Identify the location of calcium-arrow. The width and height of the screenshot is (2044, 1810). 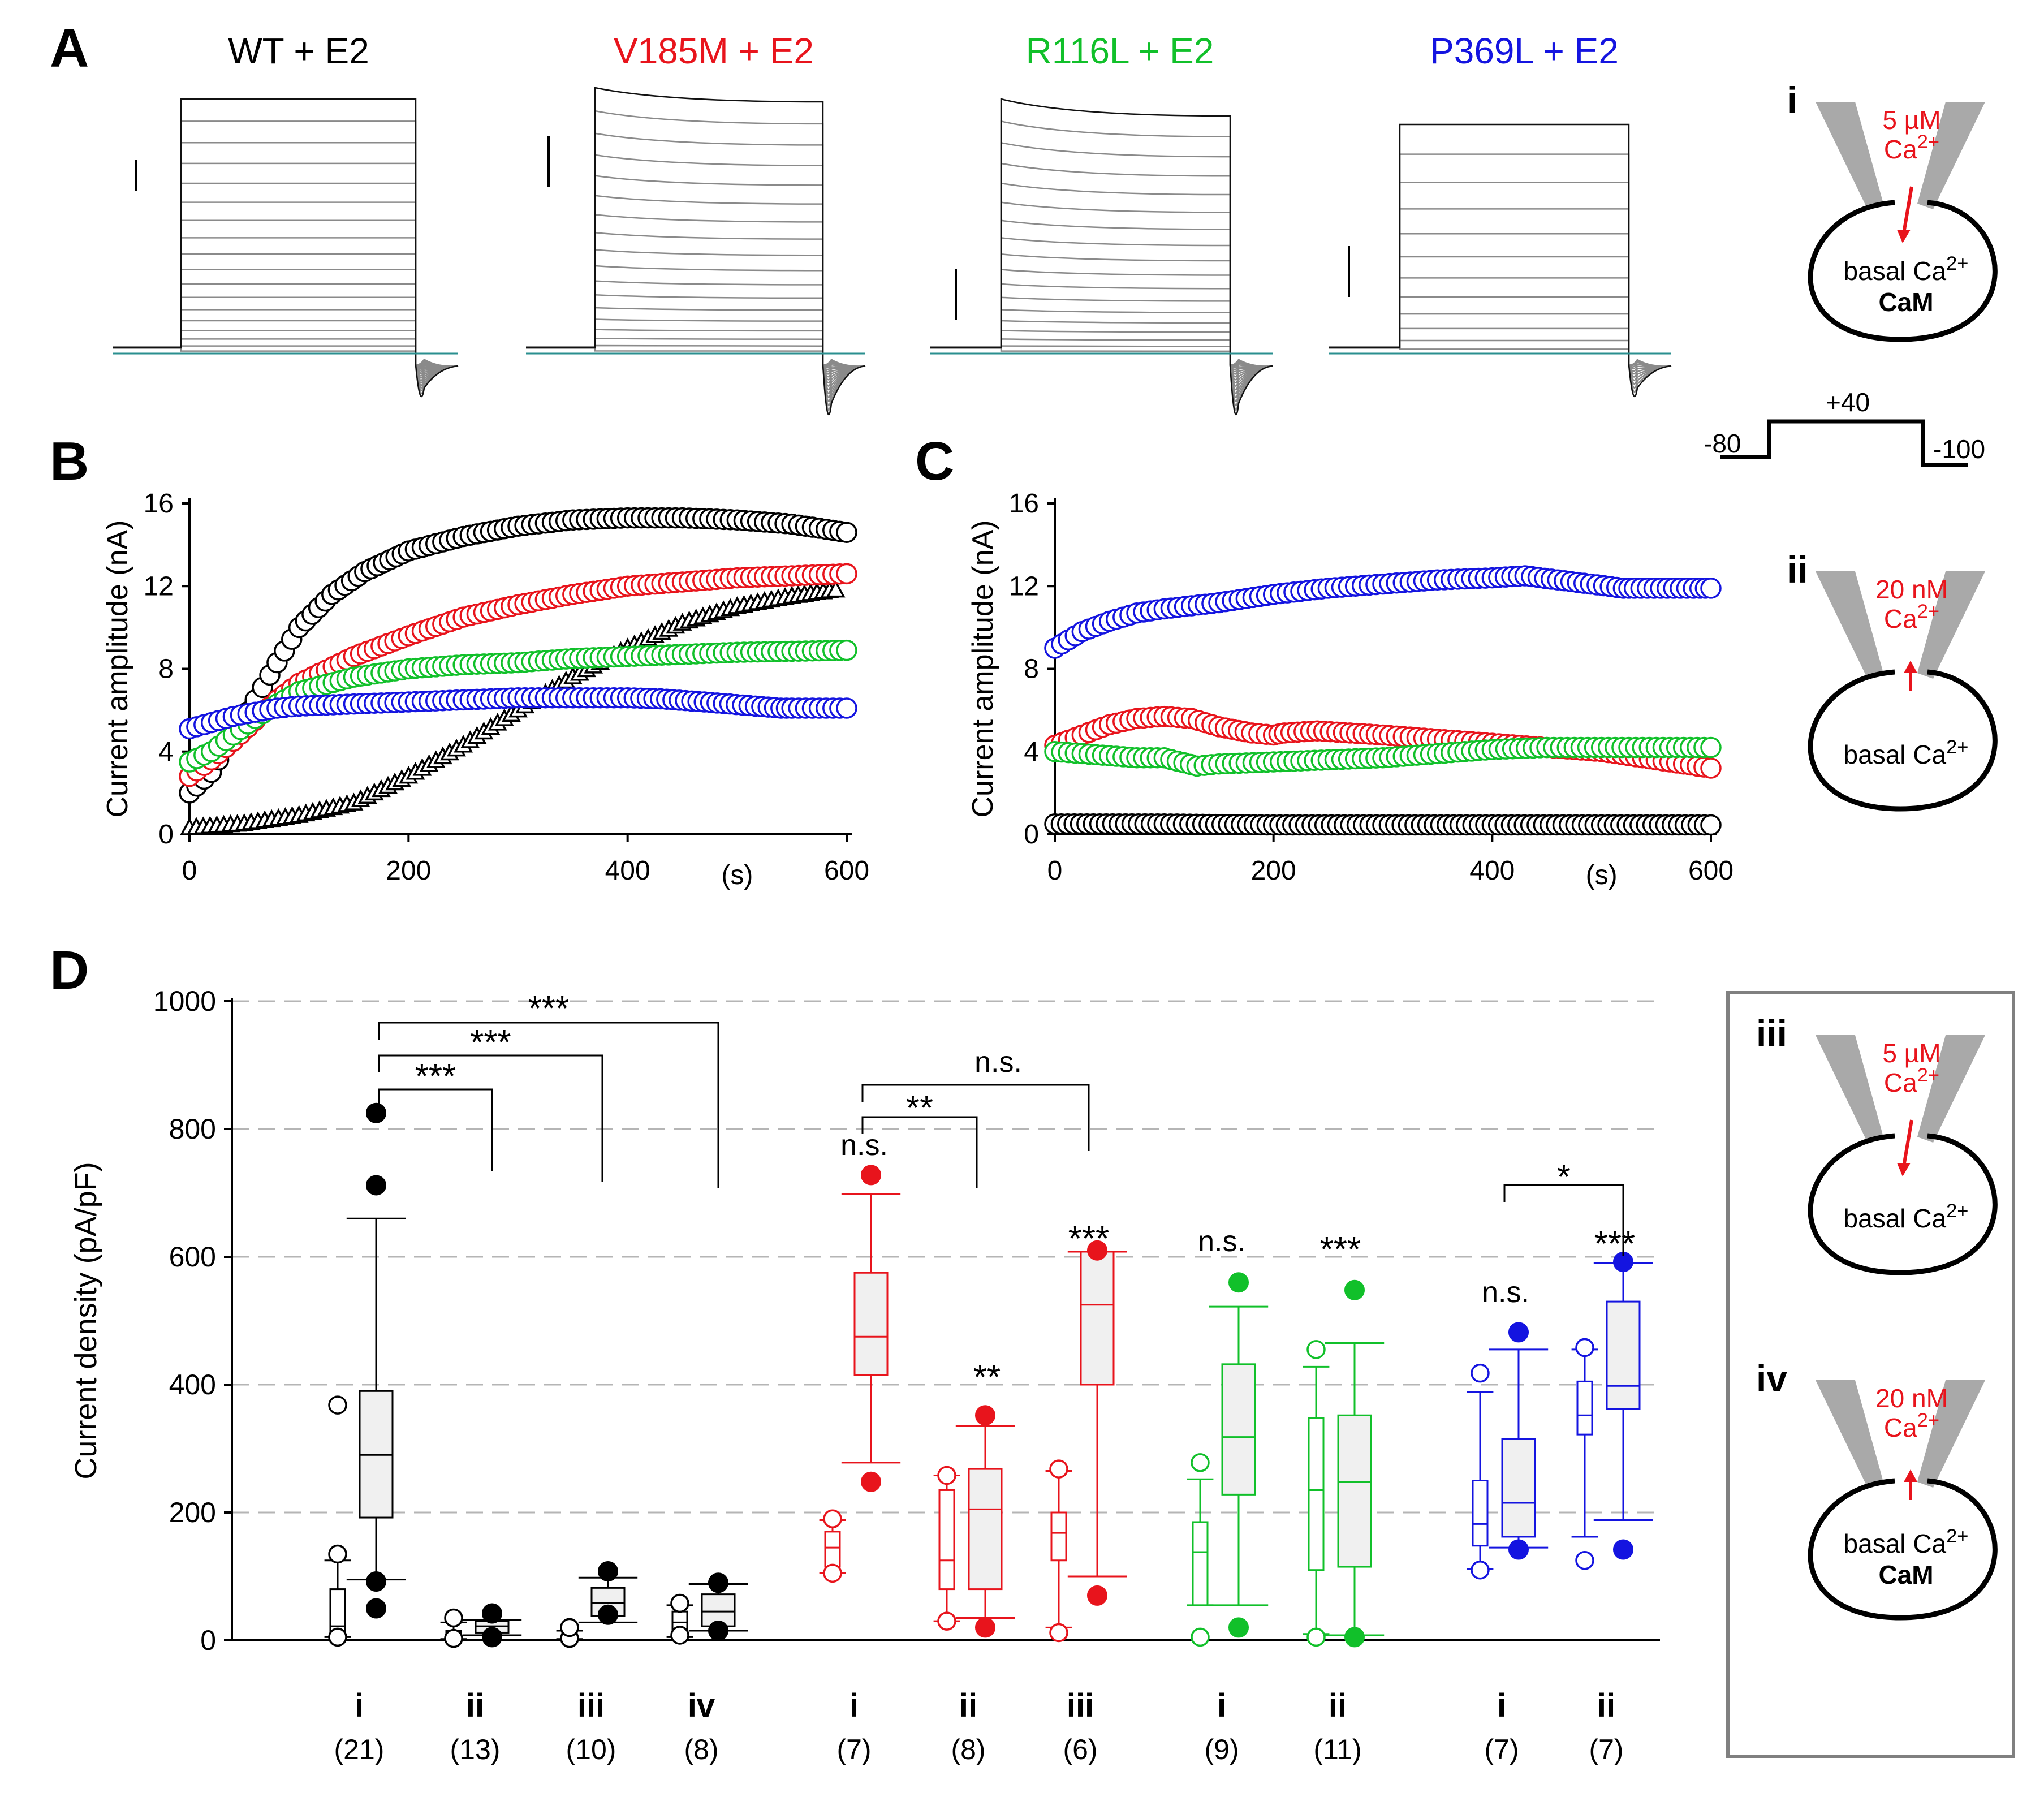
(1907, 210).